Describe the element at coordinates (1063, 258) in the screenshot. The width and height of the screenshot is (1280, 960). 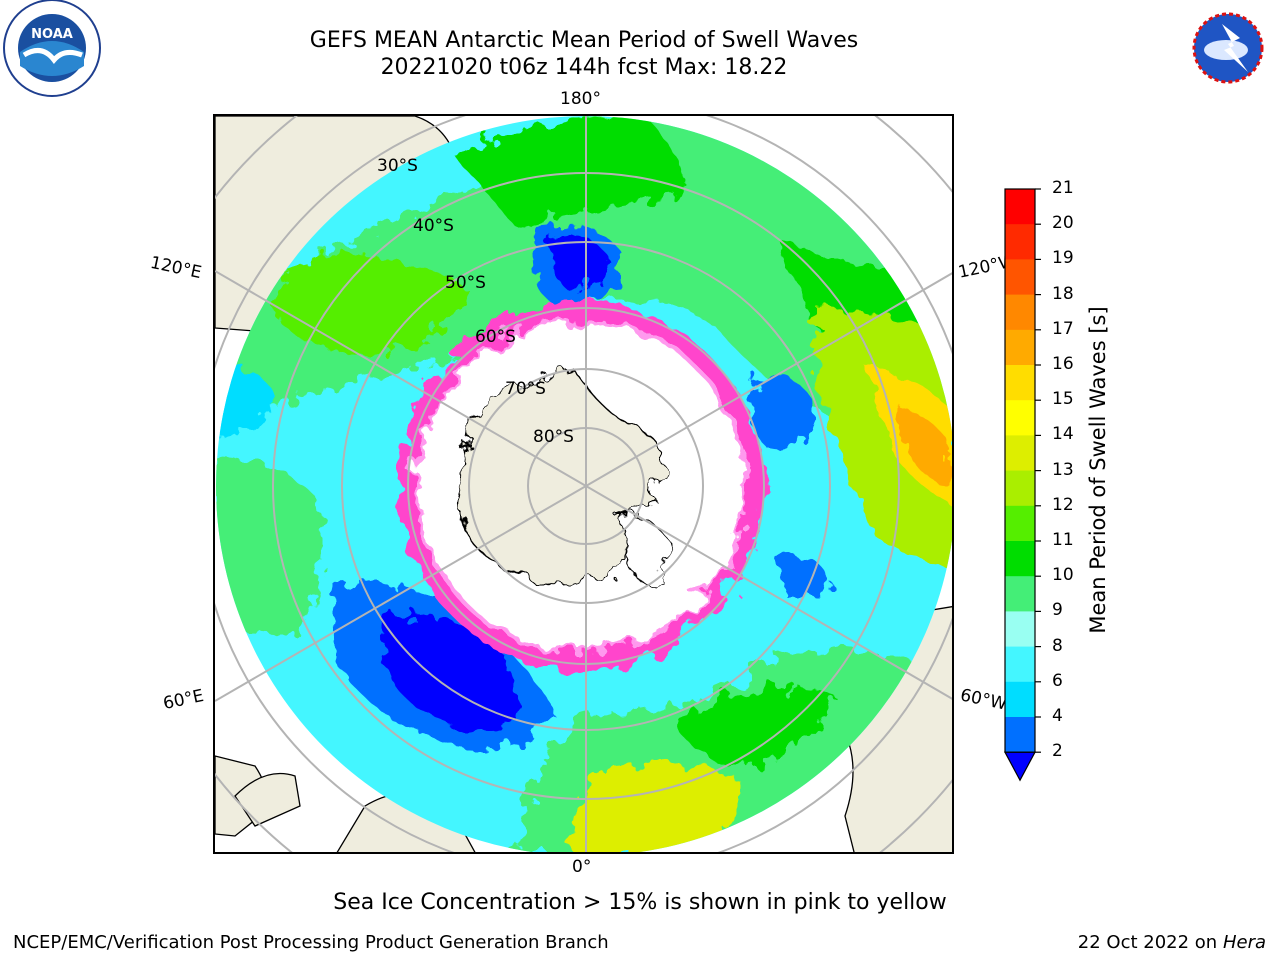
I see `colorbar-tick-label: 19` at that location.